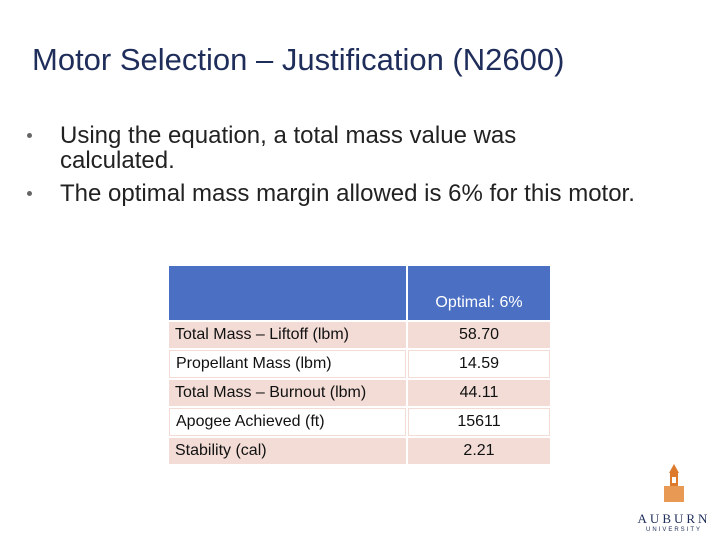  What do you see at coordinates (479, 451) in the screenshot?
I see `table-cell: 2.21` at bounding box center [479, 451].